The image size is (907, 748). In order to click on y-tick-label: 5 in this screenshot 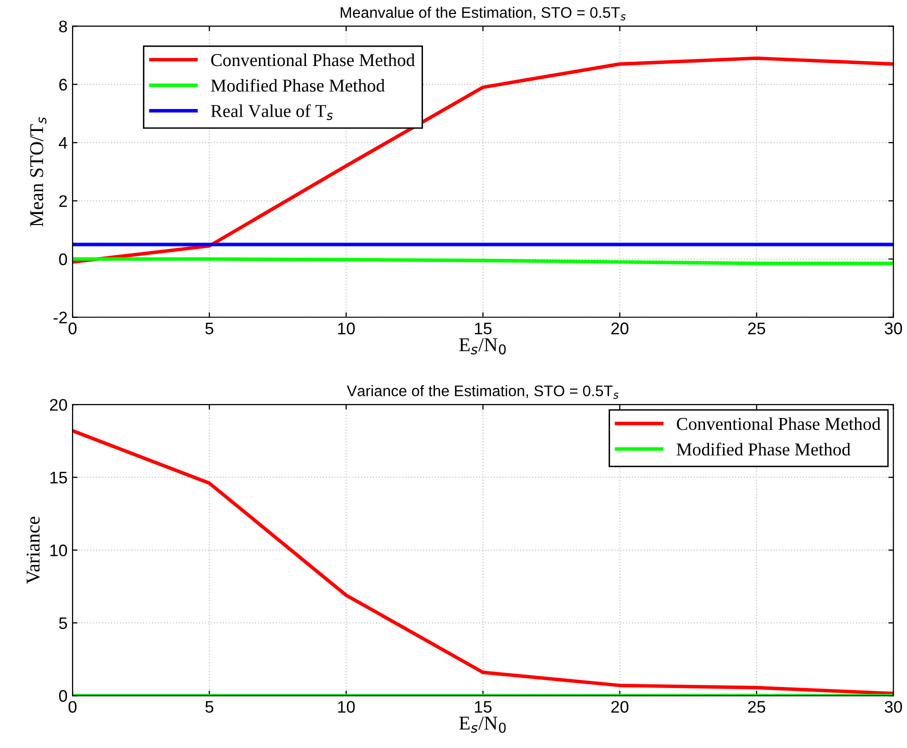, I will do `click(63, 623)`.